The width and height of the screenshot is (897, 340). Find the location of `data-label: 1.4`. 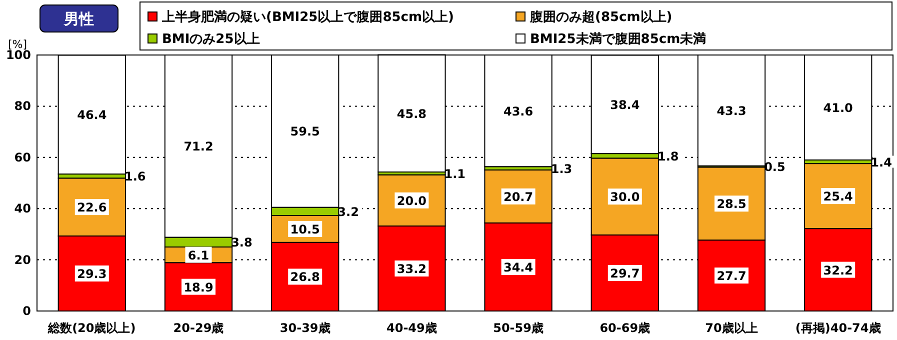

data-label: 1.4 is located at coordinates (881, 162).